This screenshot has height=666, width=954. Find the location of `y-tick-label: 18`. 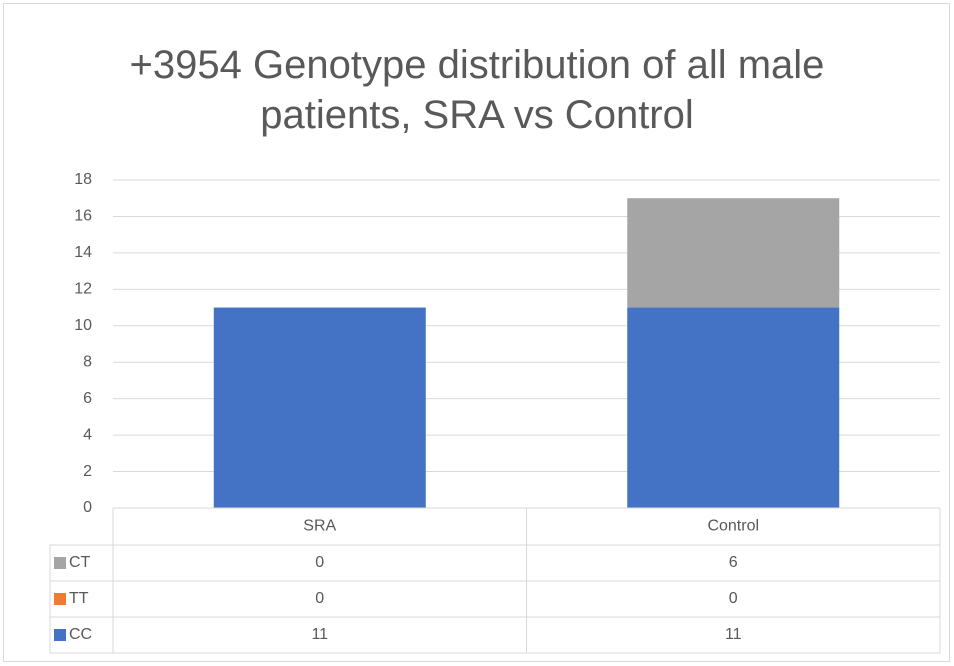

y-tick-label: 18 is located at coordinates (83, 179).